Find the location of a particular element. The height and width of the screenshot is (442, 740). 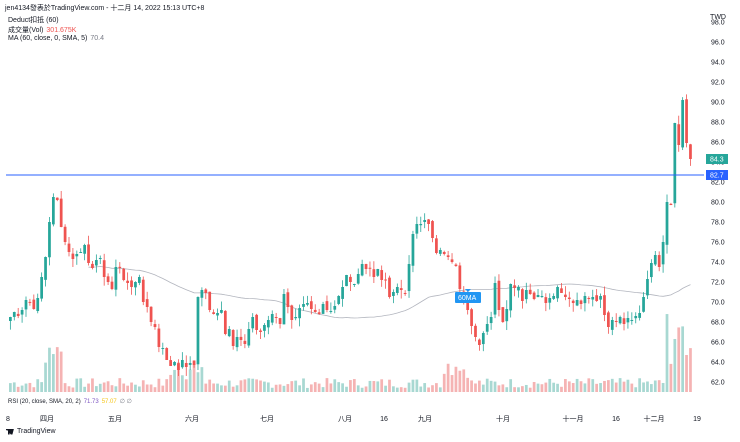

time-axis-label: 九月 is located at coordinates (425, 418).